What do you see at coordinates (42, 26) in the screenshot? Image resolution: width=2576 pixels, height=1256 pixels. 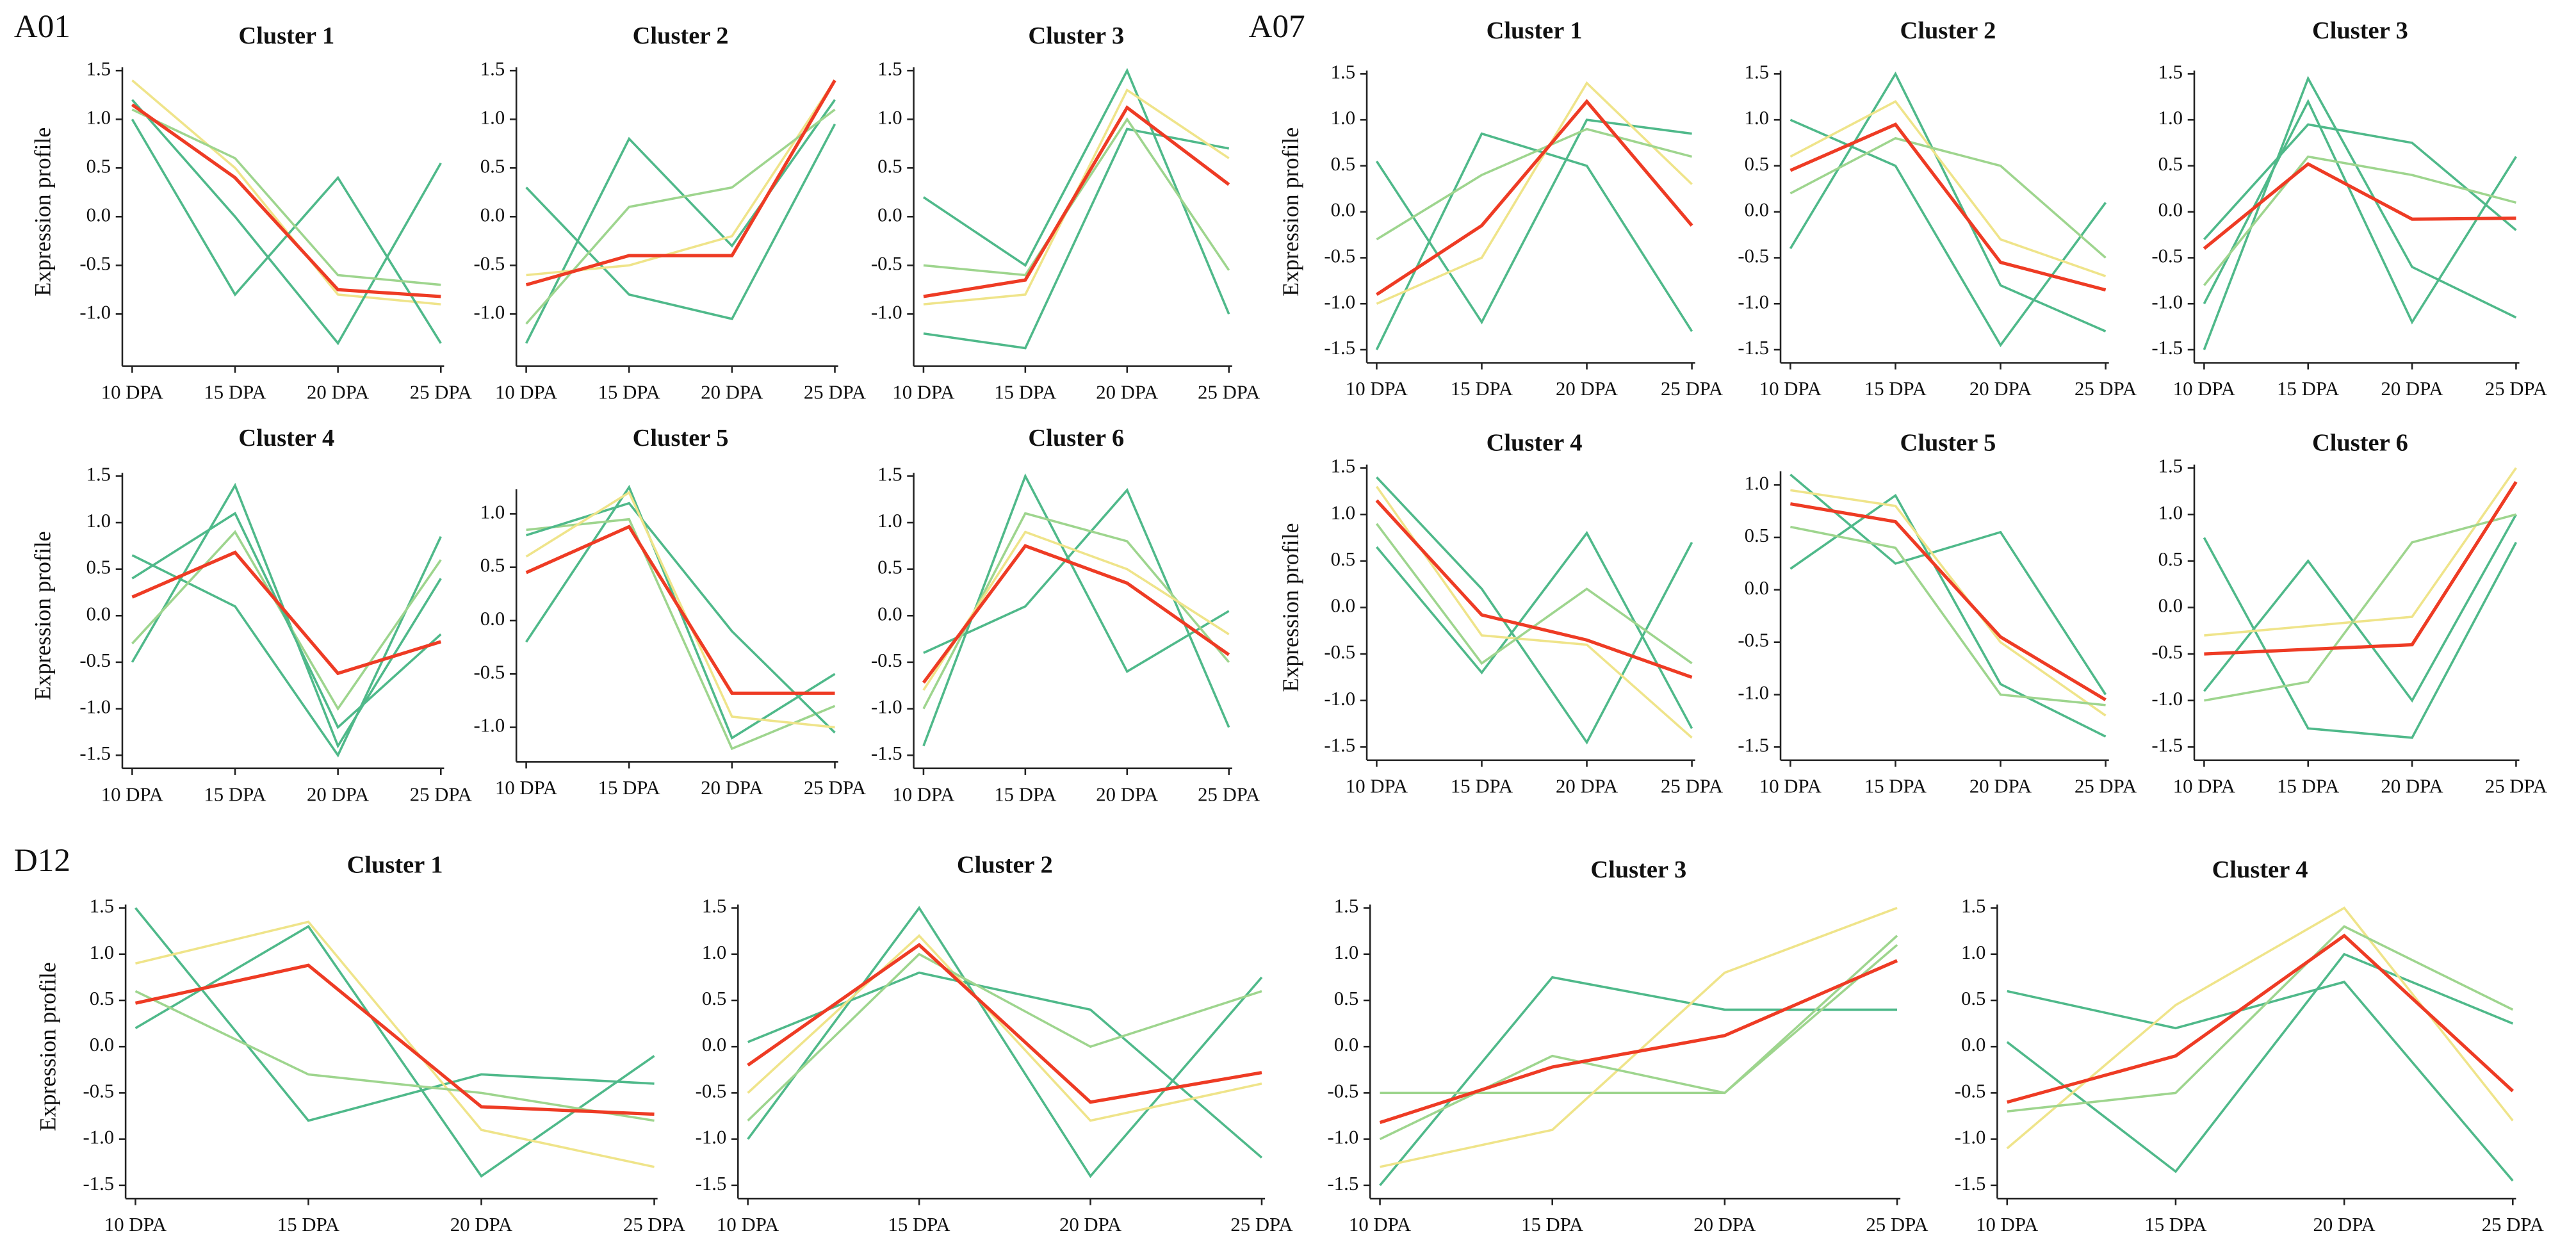 I see `group-label: A01` at bounding box center [42, 26].